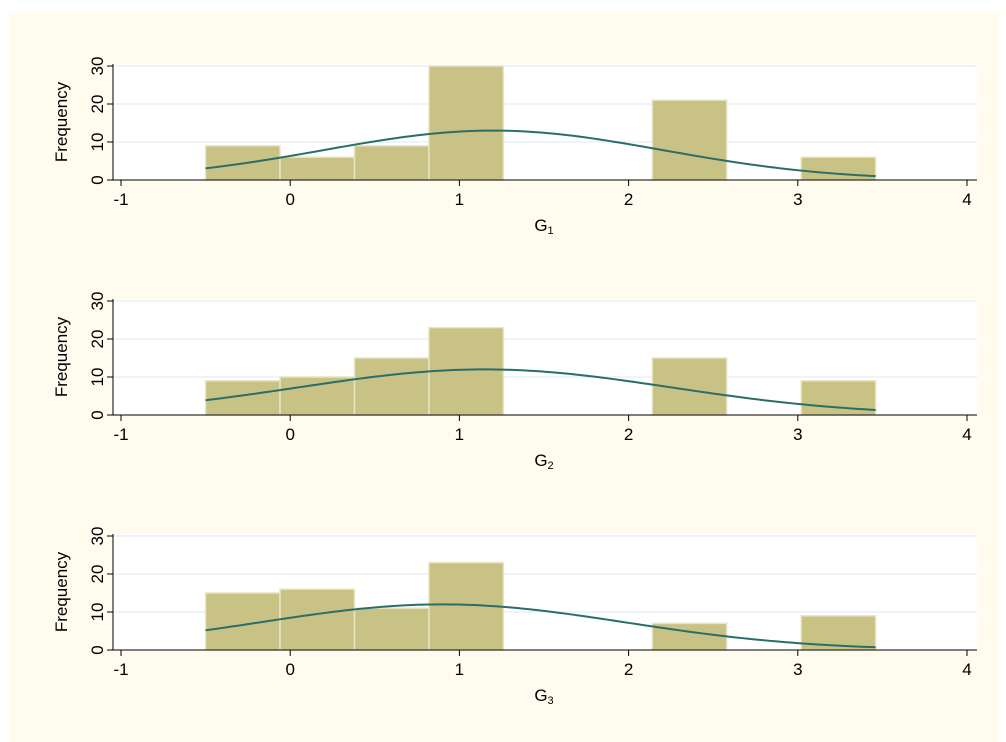 This screenshot has width=1006, height=742. I want to click on x-axis-title-subscript: 3, so click(551, 701).